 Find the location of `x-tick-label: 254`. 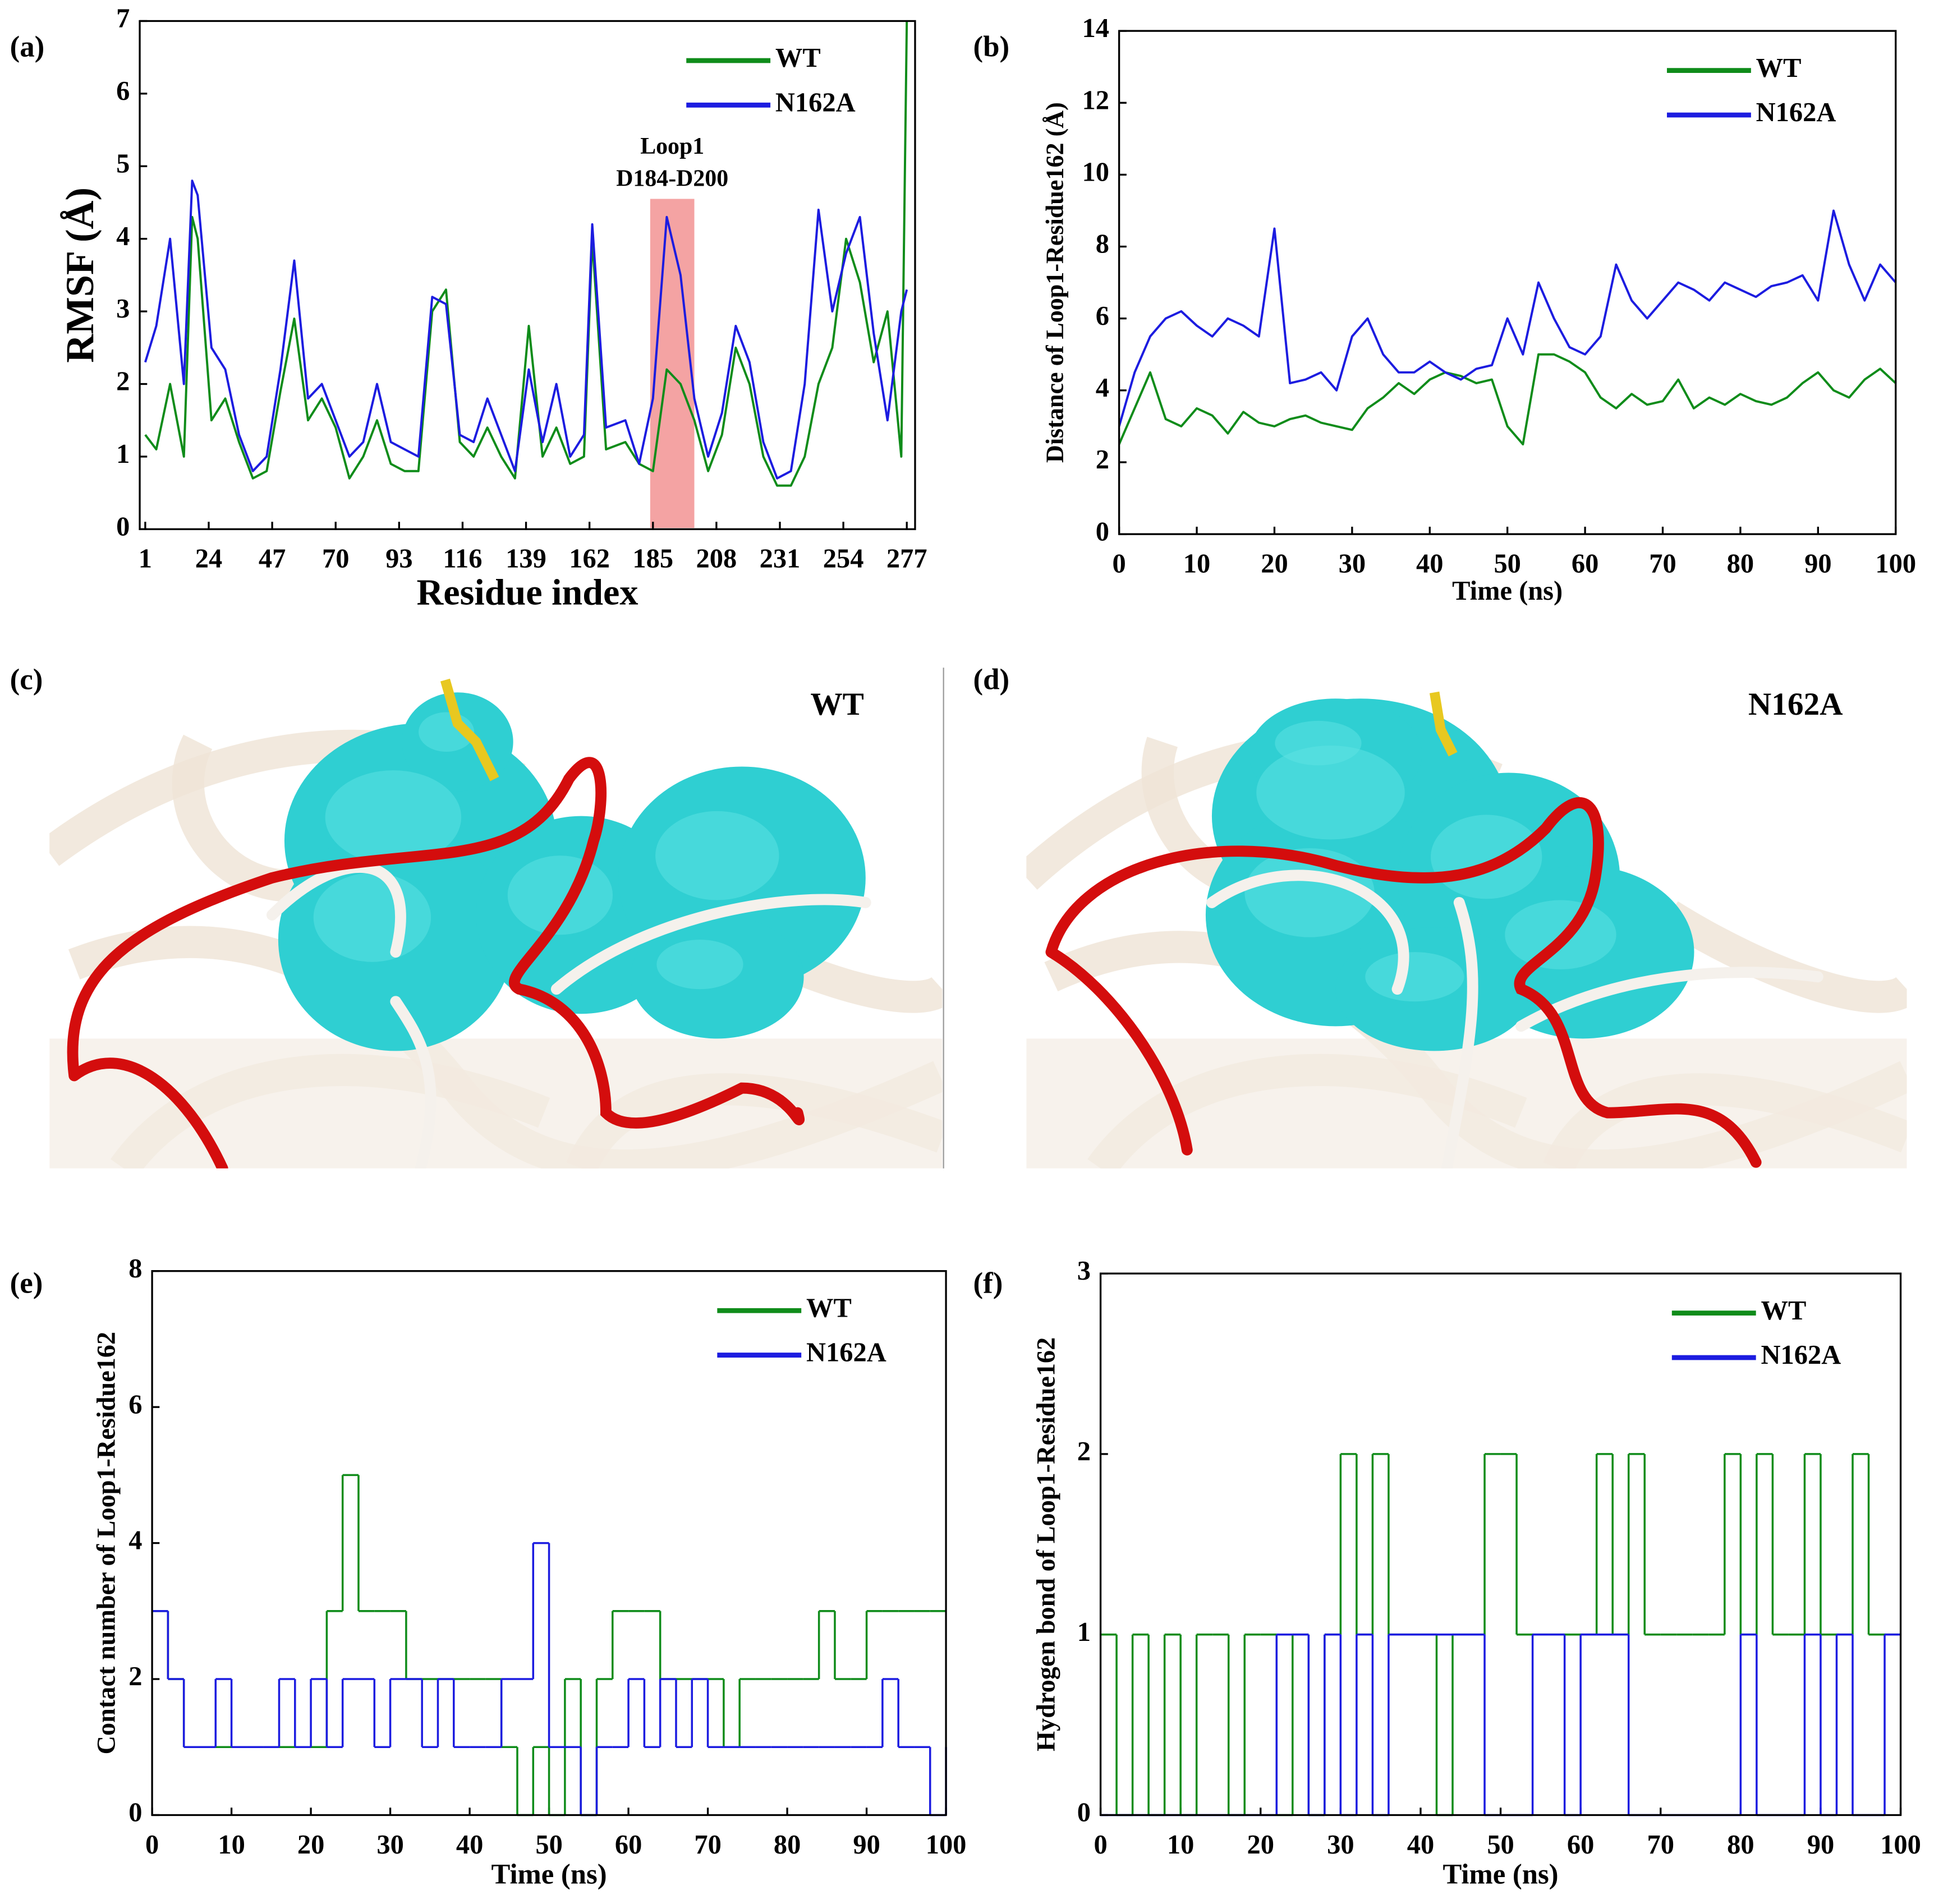

x-tick-label: 254 is located at coordinates (843, 559).